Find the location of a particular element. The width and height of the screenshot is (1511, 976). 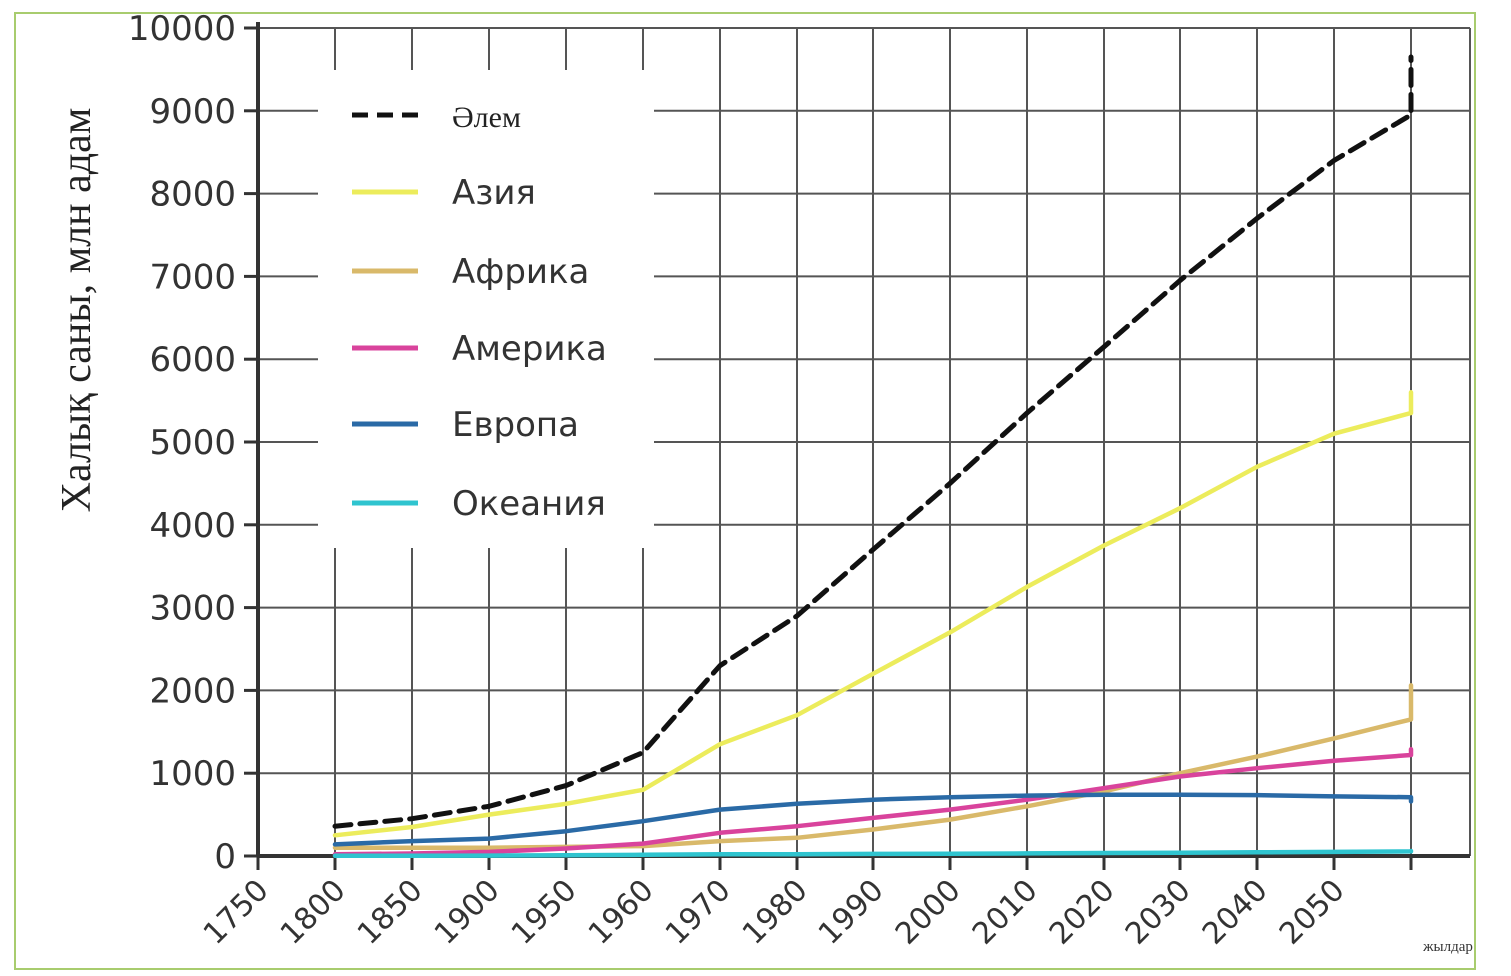

legend-label: Океания is located at coordinates (529, 504).